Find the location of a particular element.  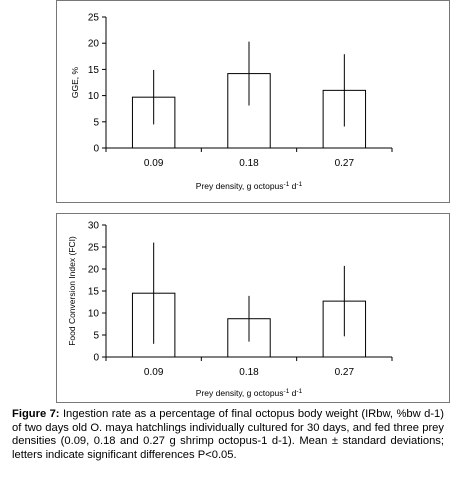

chart1-y-tick-label: 5 is located at coordinates (96, 122).